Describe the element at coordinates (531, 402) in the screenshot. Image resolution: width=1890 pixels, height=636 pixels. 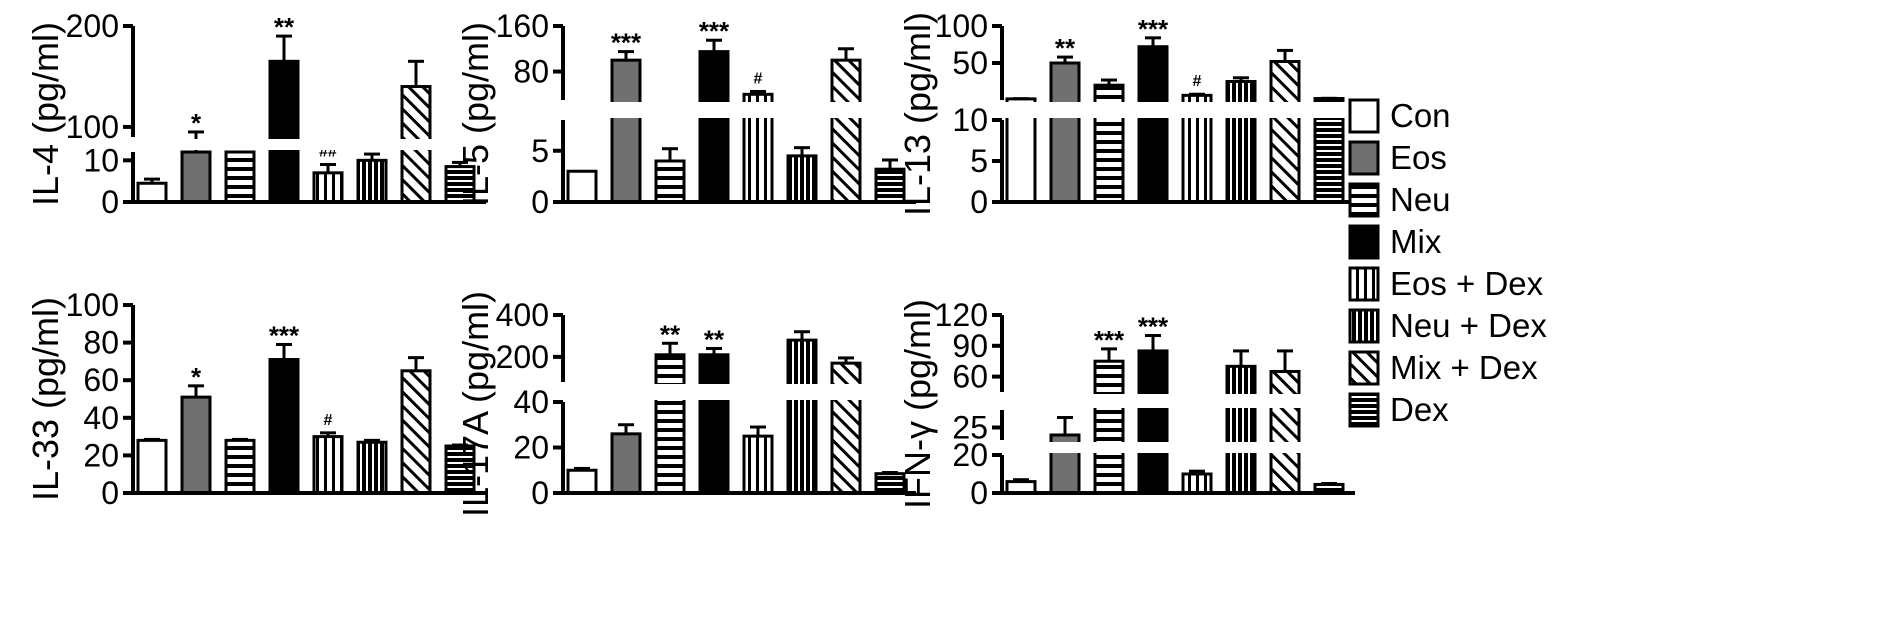
I see `y-tick-label: 40` at that location.